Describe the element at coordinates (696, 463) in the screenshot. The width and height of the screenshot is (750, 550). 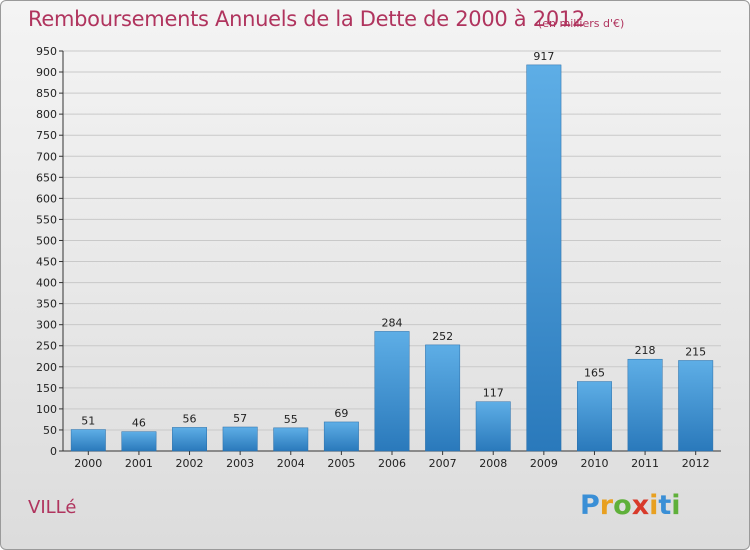
I see `x-tick-label: 2012` at that location.